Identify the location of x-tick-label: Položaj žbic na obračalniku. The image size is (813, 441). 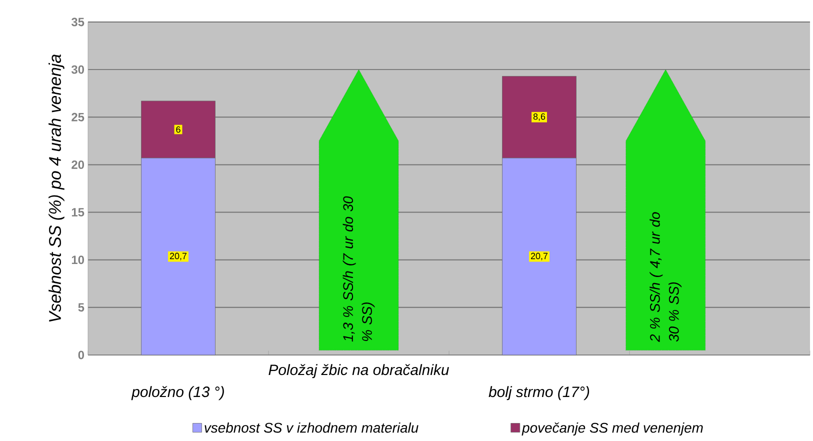
(358, 371).